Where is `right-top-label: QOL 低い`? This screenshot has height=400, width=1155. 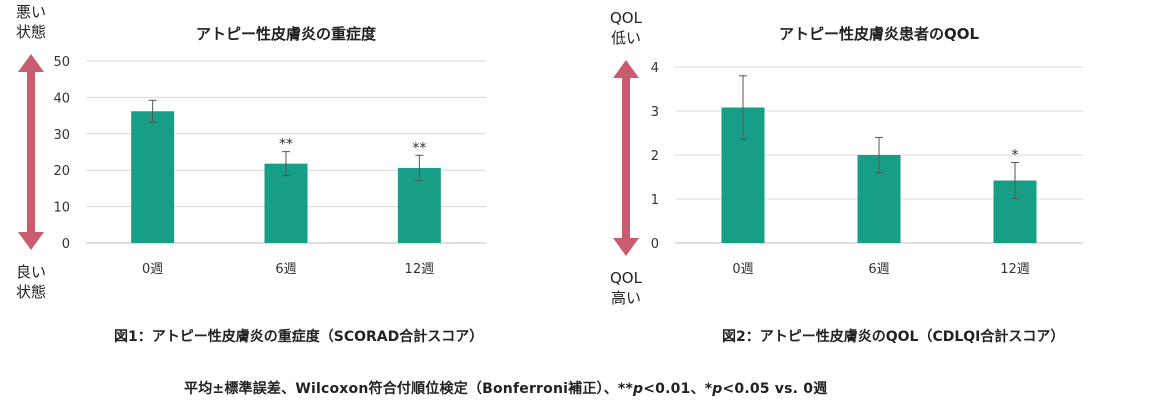
right-top-label: QOL 低い is located at coordinates (626, 28).